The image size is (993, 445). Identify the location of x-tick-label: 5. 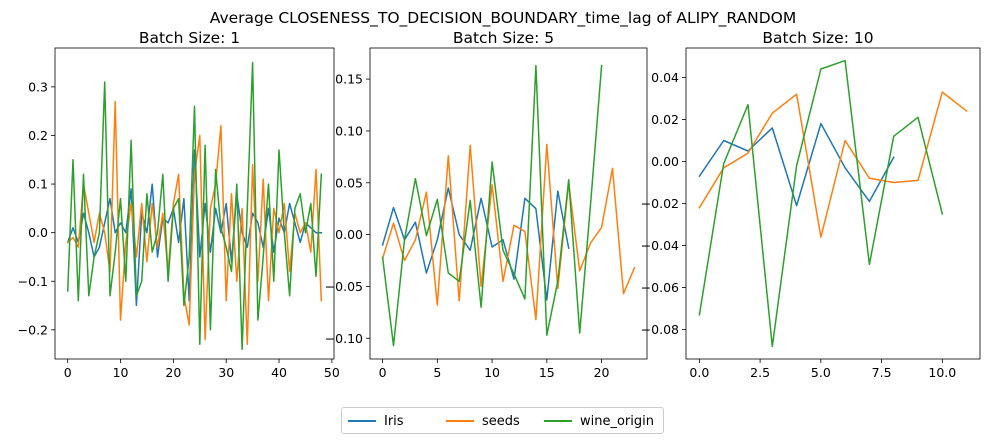
(437, 372).